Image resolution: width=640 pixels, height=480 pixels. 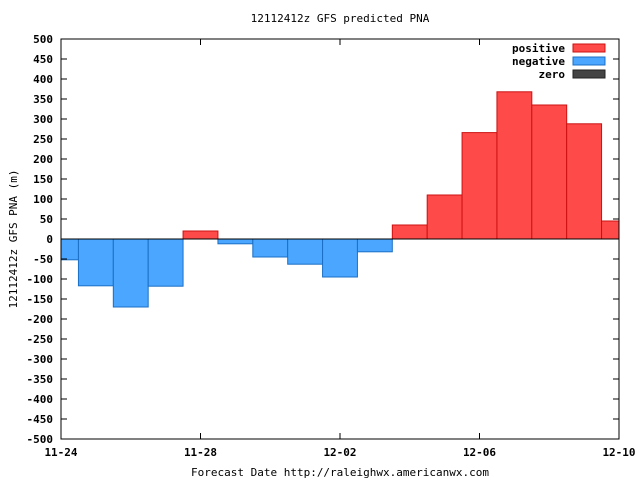 I want to click on y-tick-label: 200, so click(x=43, y=159).